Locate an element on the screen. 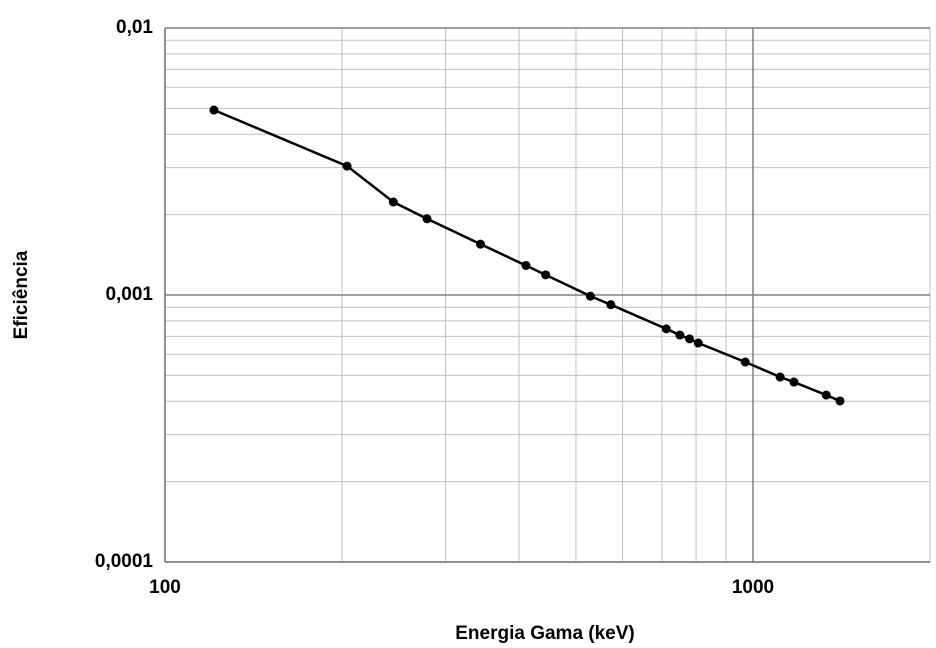  y-axis-title: Eficiência is located at coordinates (21, 294).